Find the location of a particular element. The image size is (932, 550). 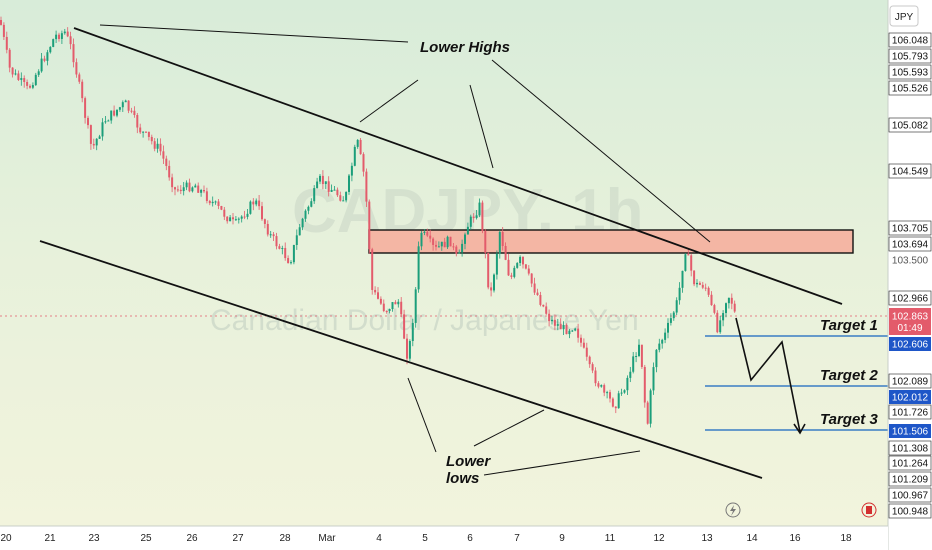

price-label: 102.012 is located at coordinates (910, 398).